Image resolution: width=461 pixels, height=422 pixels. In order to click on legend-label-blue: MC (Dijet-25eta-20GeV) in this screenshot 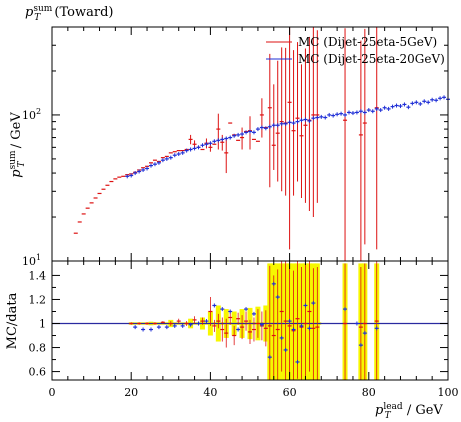, I will do `click(371, 59)`.